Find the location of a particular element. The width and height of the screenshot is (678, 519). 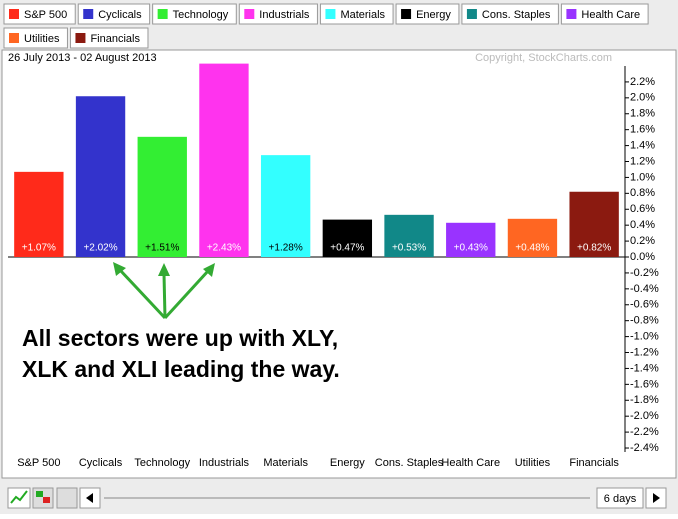

legend-label: Cyclicals is located at coordinates (120, 15).